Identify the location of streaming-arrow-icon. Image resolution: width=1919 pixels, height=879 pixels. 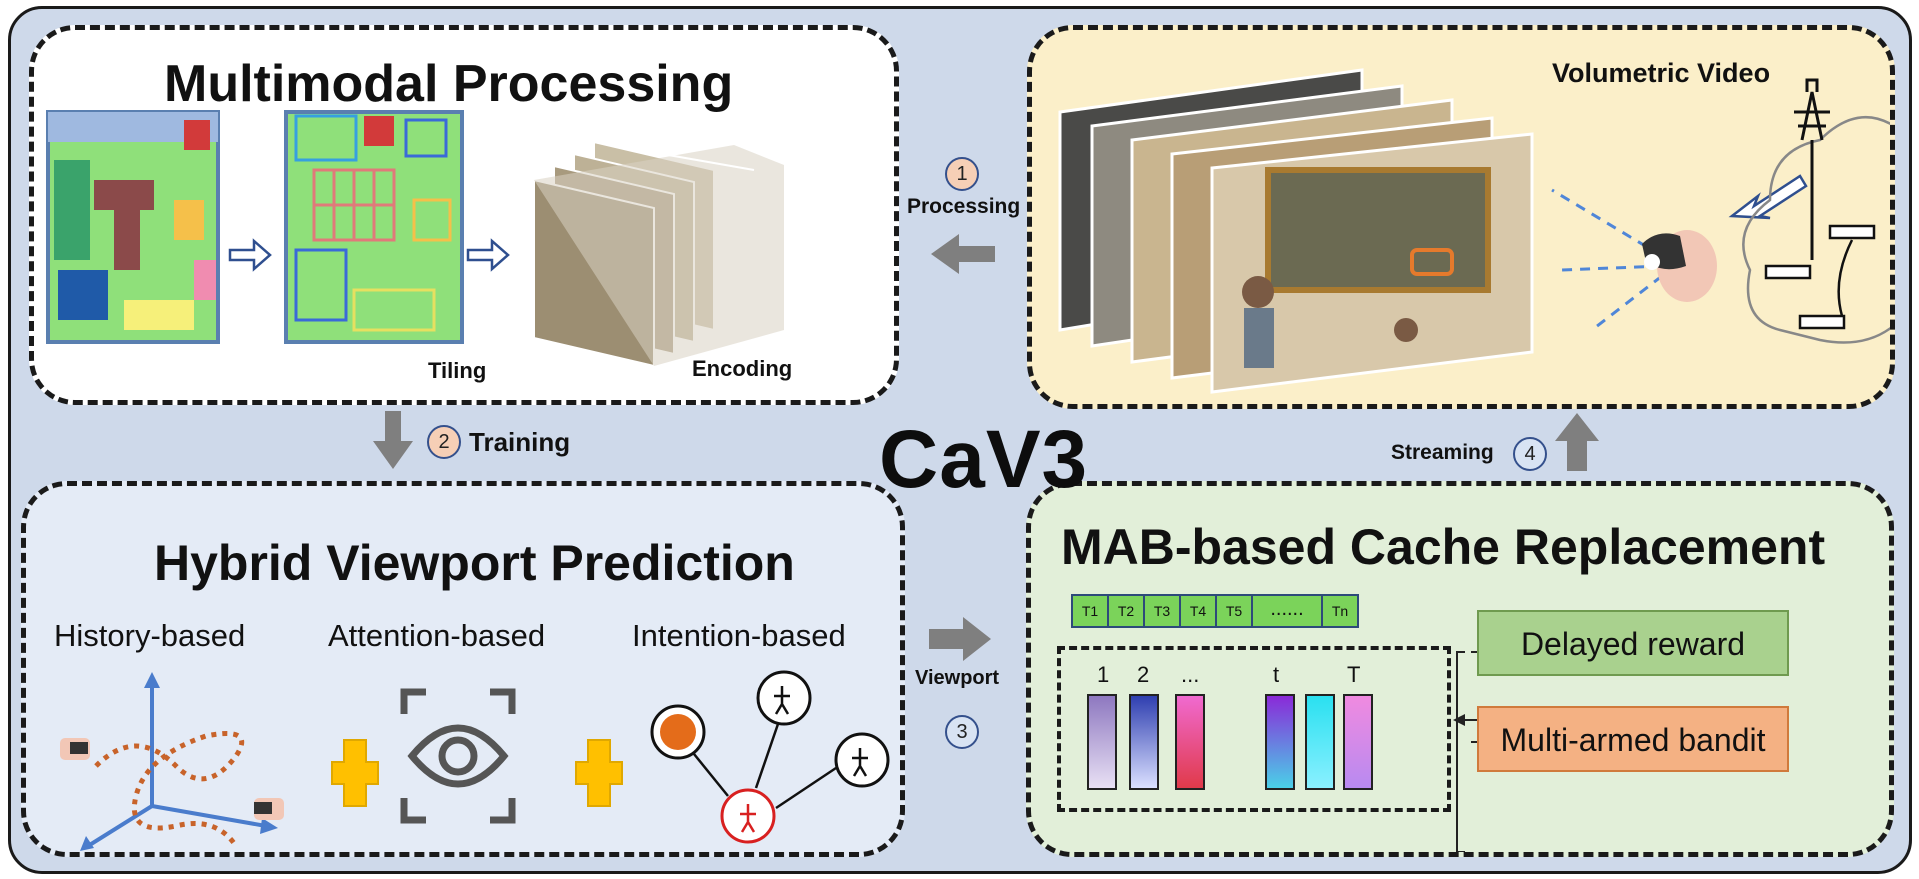
(1577, 442).